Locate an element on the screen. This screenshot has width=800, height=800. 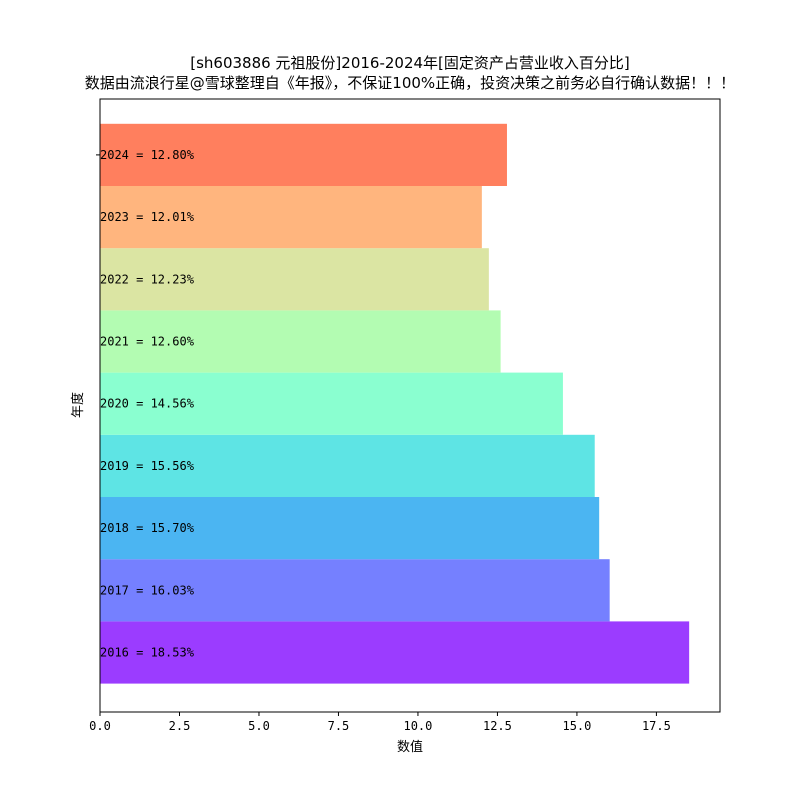
x-tick-label: 7.5 is located at coordinates (339, 726).